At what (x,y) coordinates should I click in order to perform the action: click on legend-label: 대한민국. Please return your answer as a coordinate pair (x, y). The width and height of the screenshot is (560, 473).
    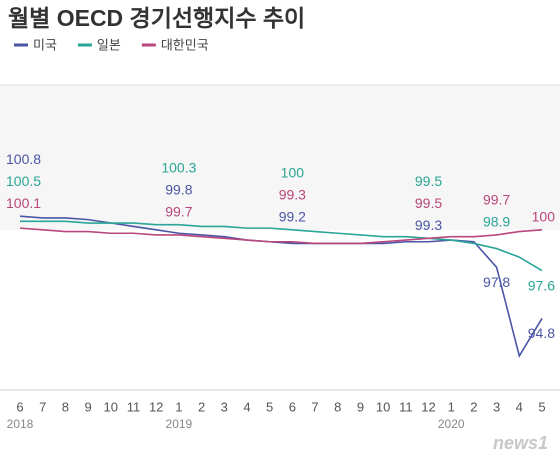
    Looking at the image, I should click on (185, 44).